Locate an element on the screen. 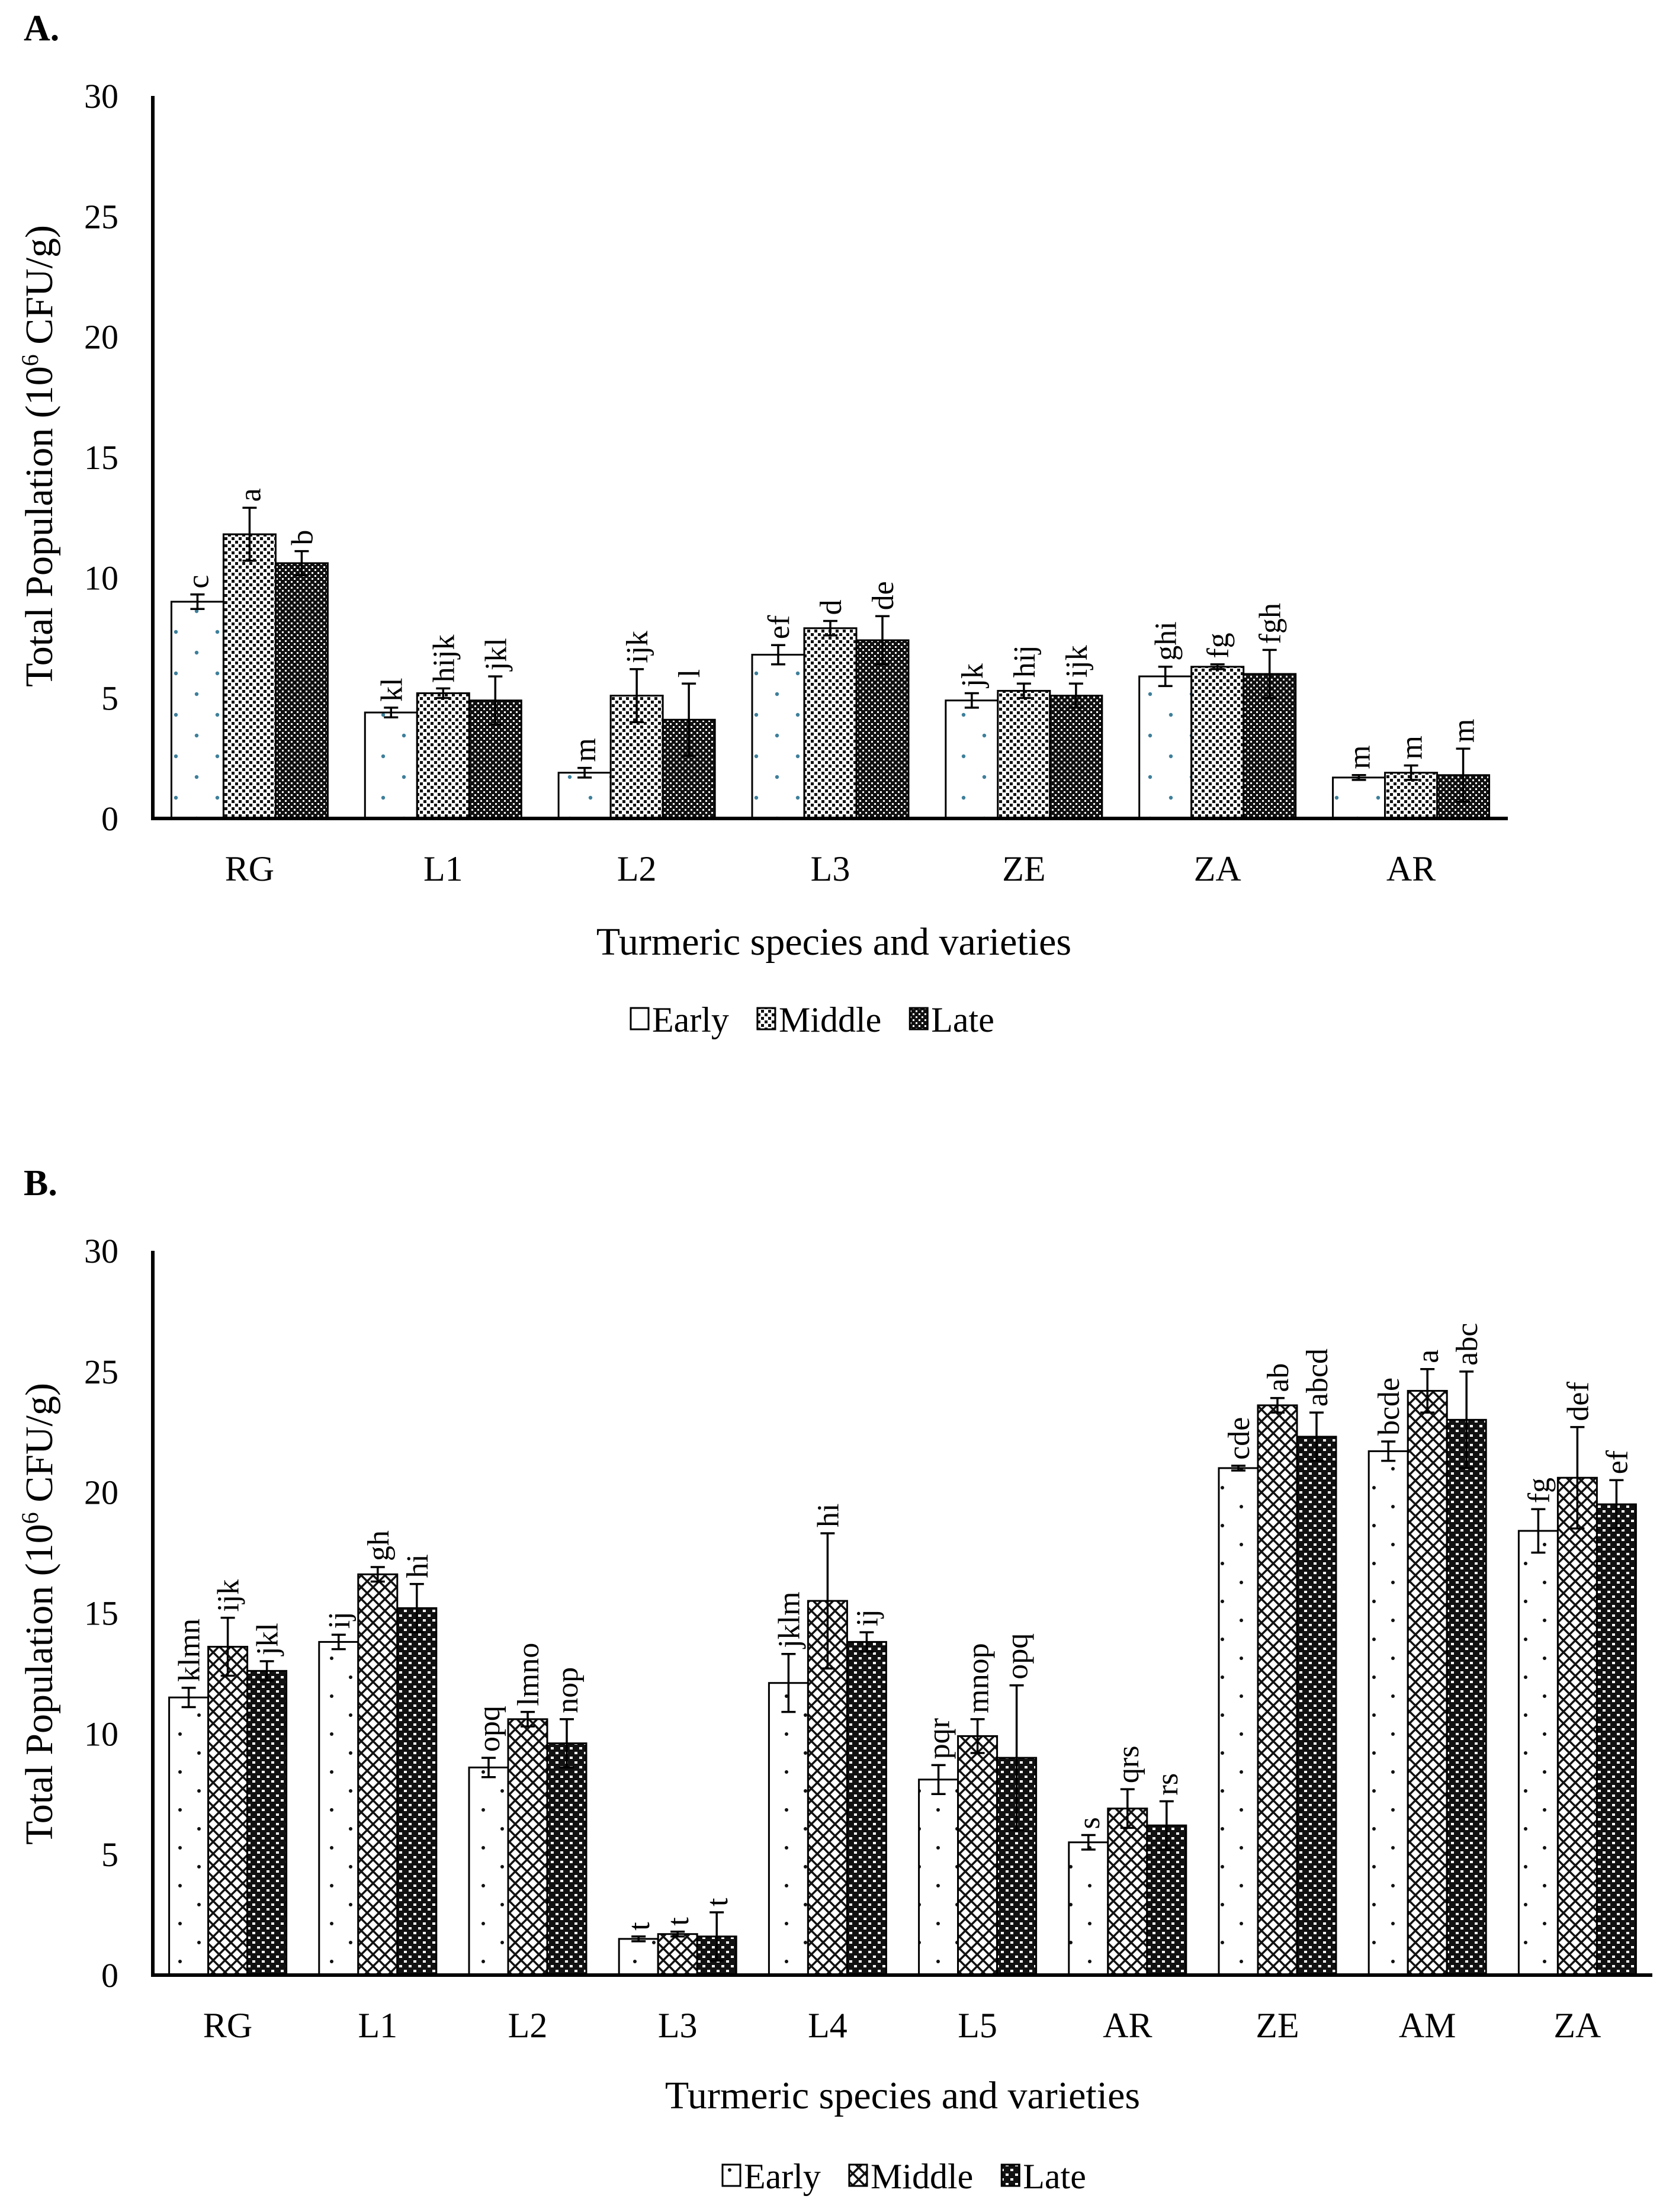 The height and width of the screenshot is (2212, 1663). significance-letter: bcde is located at coordinates (1389, 1407).